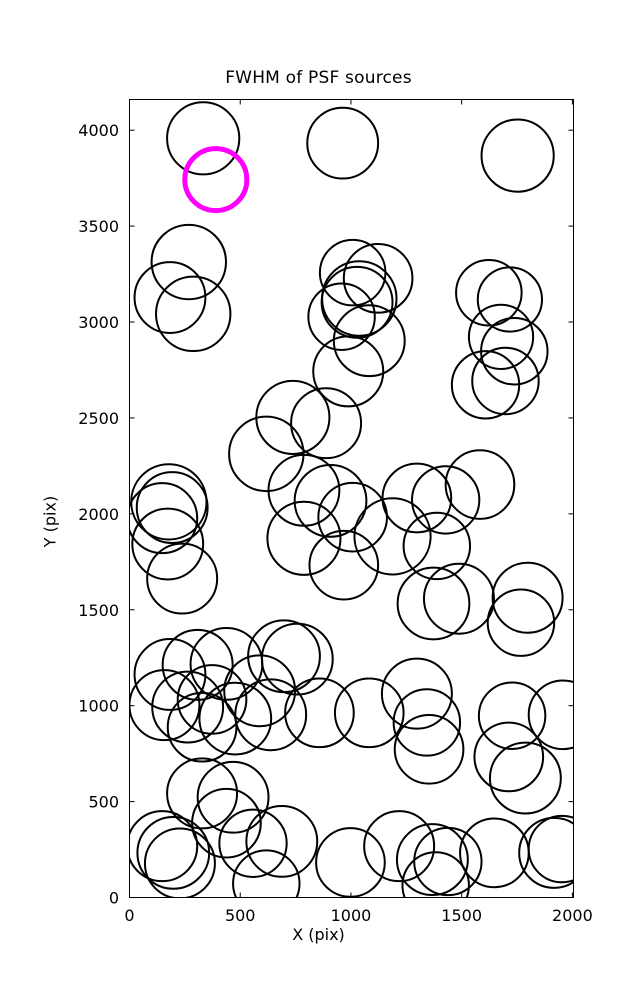  I want to click on page-title: FWHM of PSF sources, so click(318, 78).